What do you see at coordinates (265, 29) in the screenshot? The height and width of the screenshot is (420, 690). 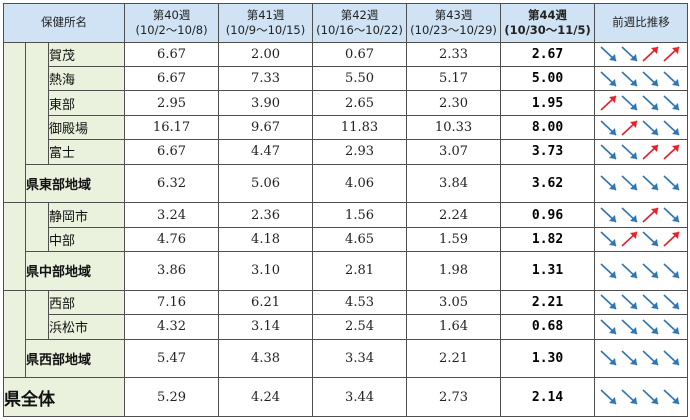 I see `week-range: (10/9～10/15)` at bounding box center [265, 29].